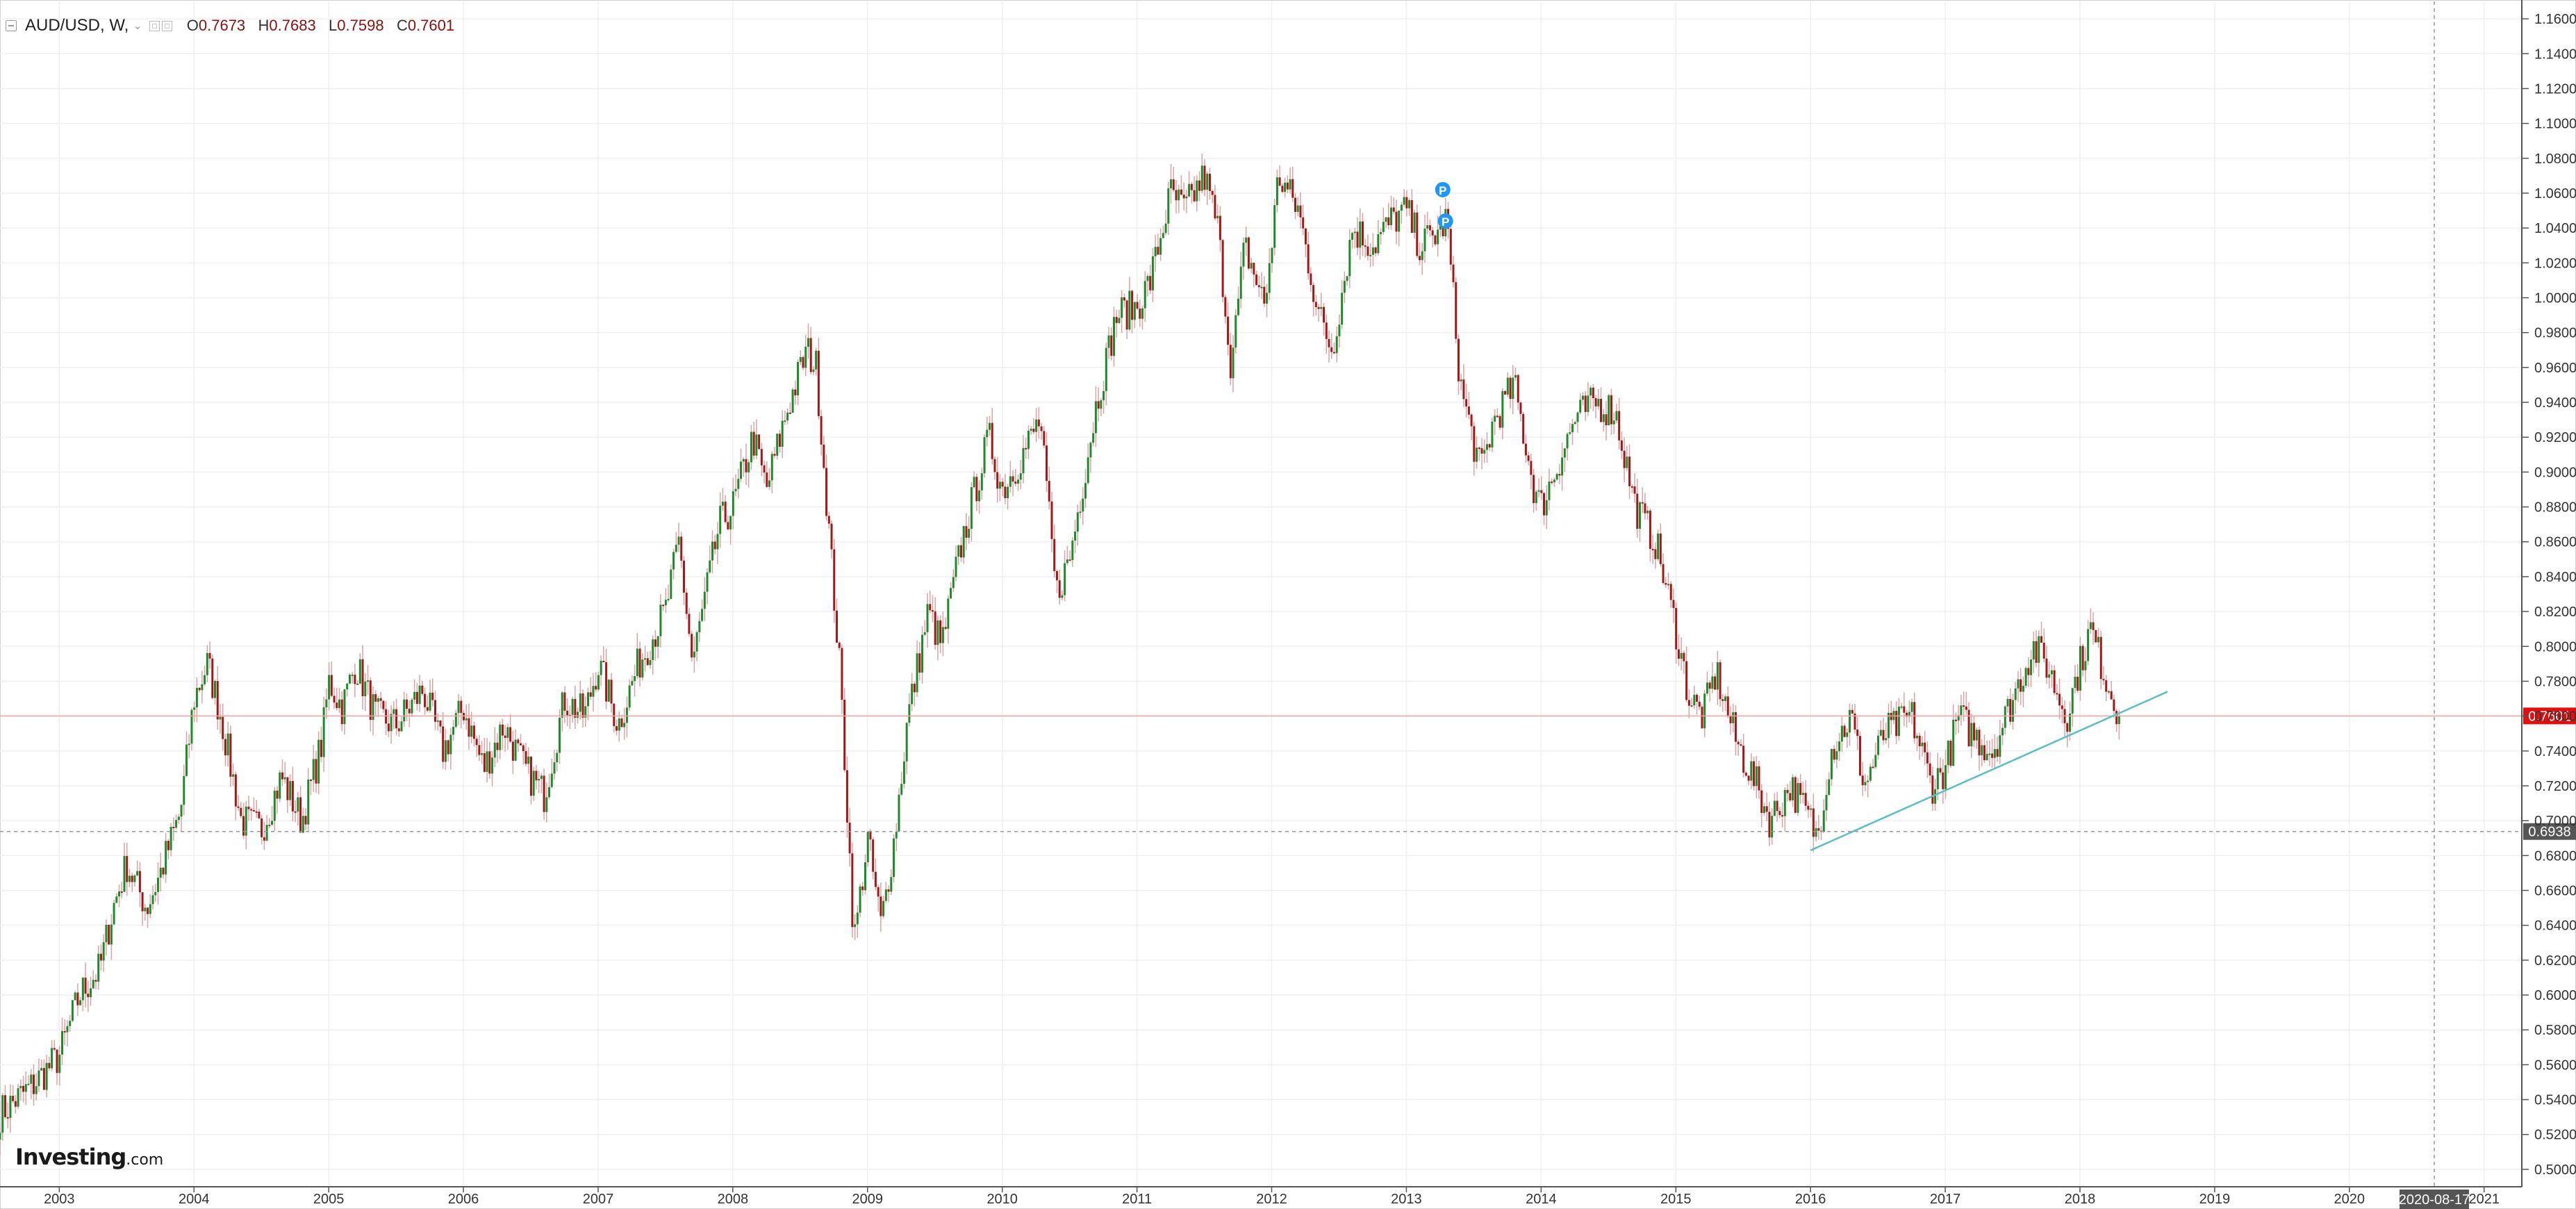 The width and height of the screenshot is (2576, 1209). What do you see at coordinates (2555, 751) in the screenshot?
I see `y-tick-label: 0.7400` at bounding box center [2555, 751].